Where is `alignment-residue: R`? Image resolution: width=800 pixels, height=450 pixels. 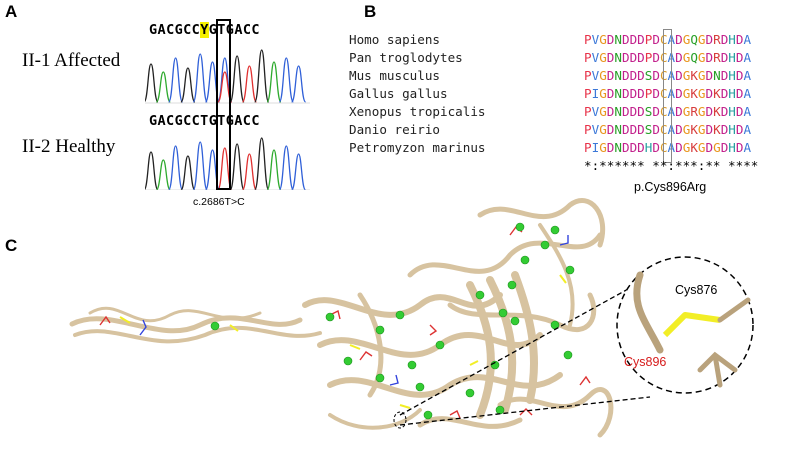
alignment-residue: R is located at coordinates (717, 57).